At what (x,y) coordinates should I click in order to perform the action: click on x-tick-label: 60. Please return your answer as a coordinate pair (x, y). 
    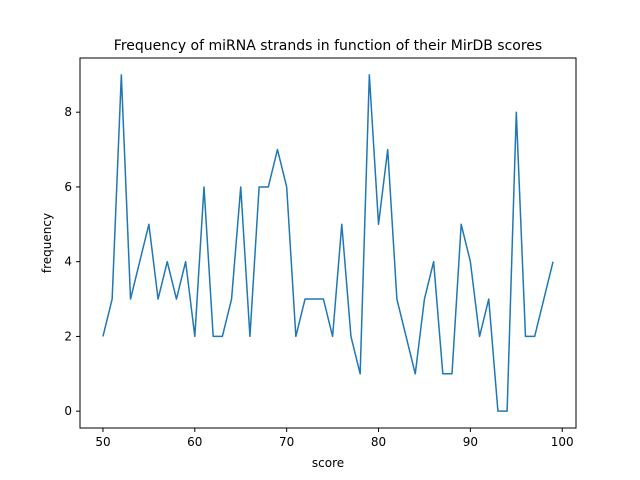
    Looking at the image, I should click on (194, 442).